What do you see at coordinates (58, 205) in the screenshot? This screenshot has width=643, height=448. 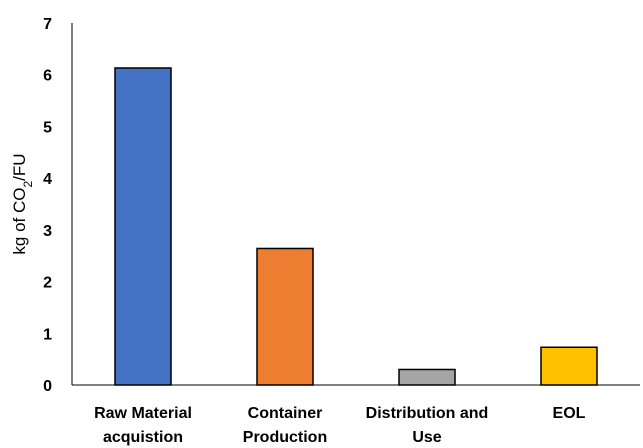 I see `y-axis: 0 1 2 3 4 5 6 7` at bounding box center [58, 205].